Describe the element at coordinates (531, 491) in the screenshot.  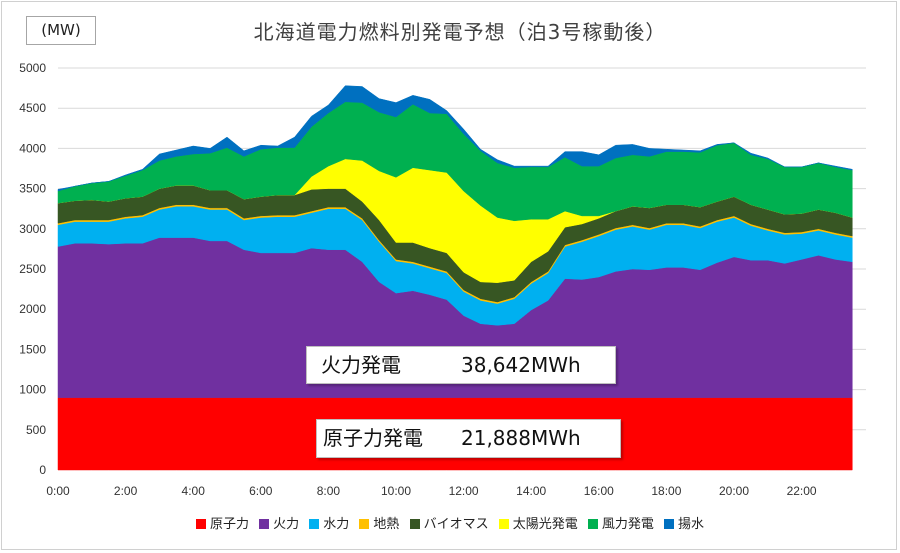
I see `x-tick-label: 14:00` at that location.